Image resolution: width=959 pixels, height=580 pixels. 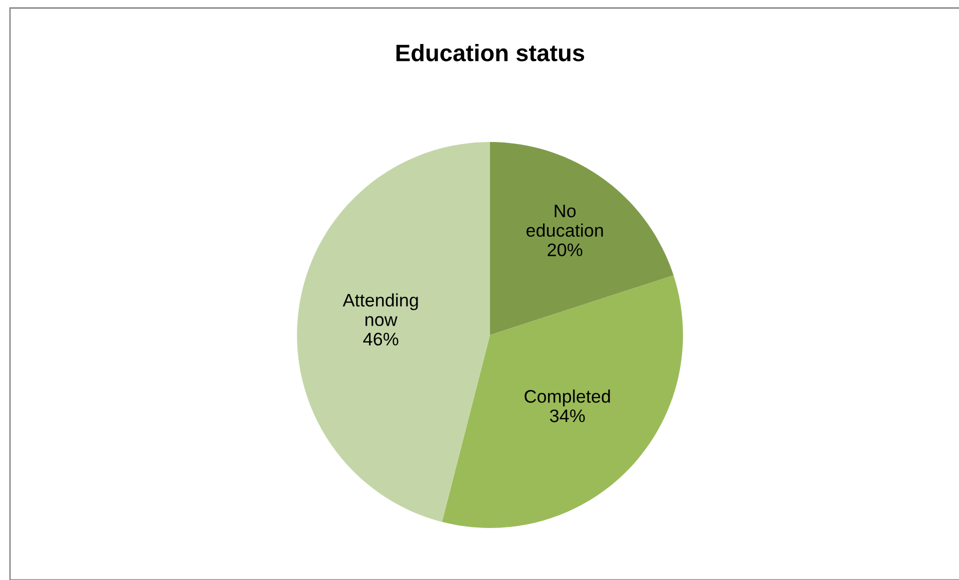 I want to click on data-label: 20%, so click(x=565, y=249).